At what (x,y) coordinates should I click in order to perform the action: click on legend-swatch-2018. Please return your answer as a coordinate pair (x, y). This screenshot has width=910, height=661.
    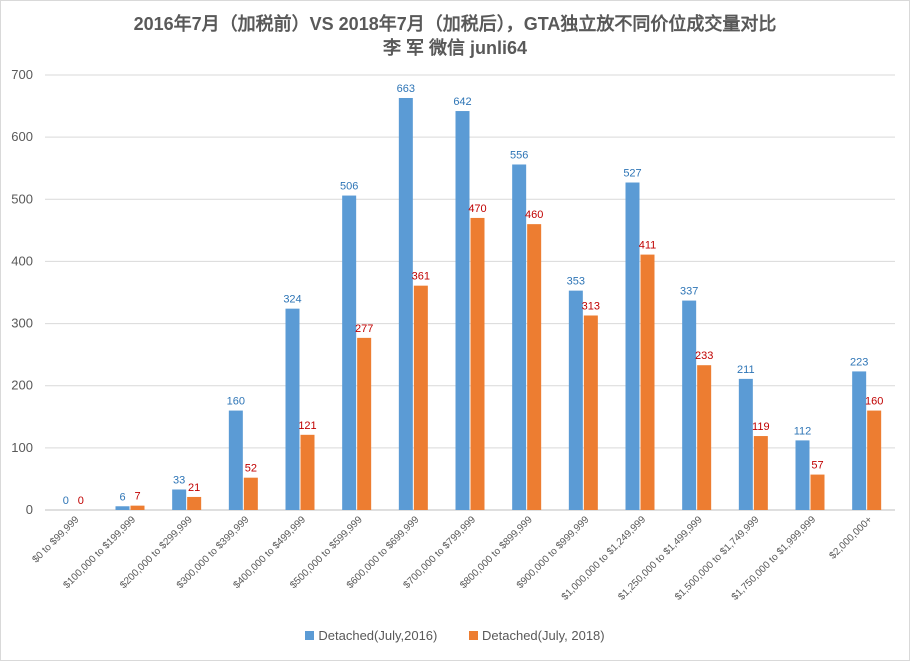
    Looking at the image, I should click on (473, 635).